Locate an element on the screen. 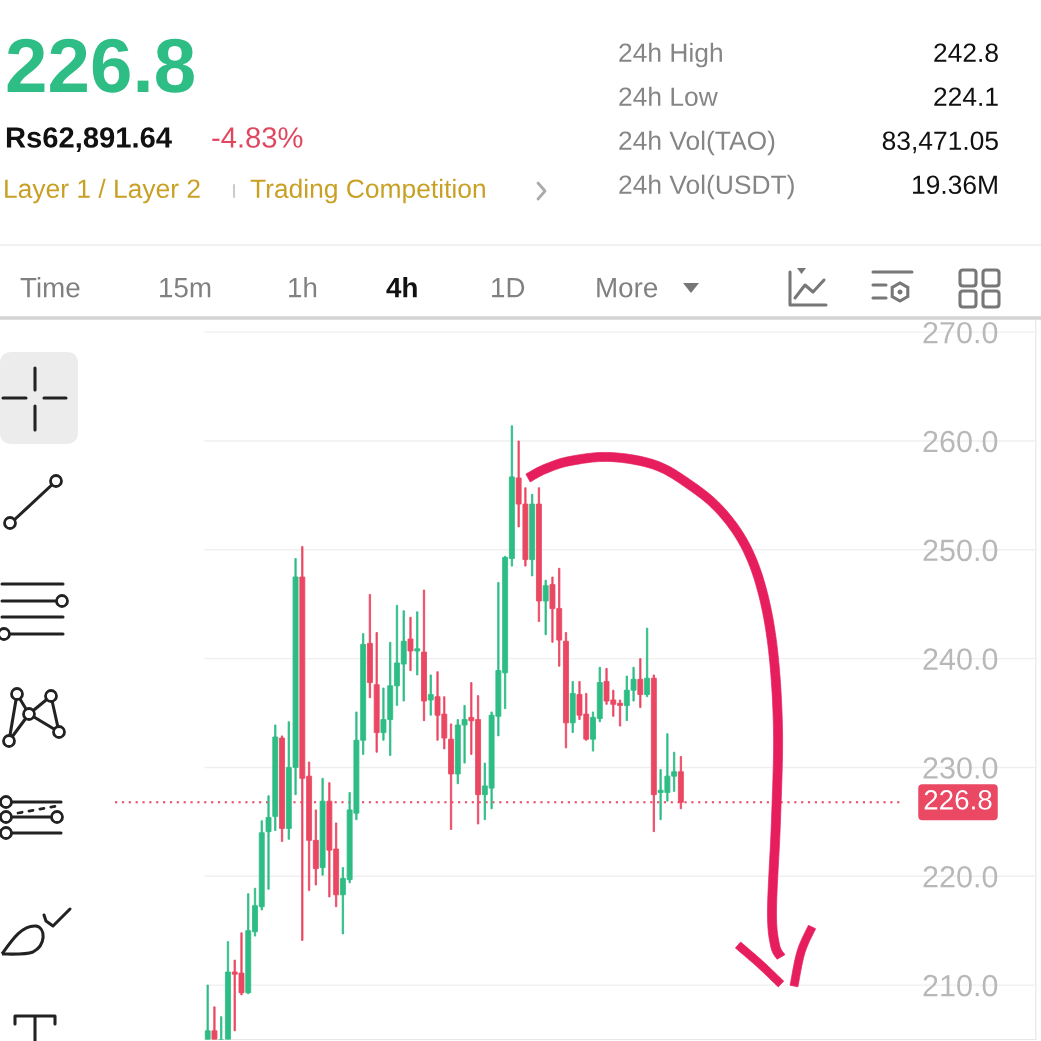 The width and height of the screenshot is (1041, 1041). text: -4.83% is located at coordinates (257, 137).